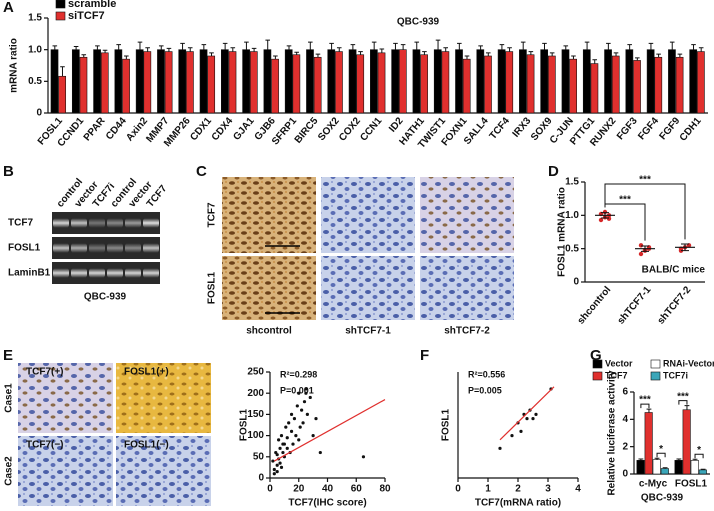 The height and width of the screenshot is (511, 714). What do you see at coordinates (8, 355) in the screenshot?
I see `panel-letter: E` at bounding box center [8, 355].